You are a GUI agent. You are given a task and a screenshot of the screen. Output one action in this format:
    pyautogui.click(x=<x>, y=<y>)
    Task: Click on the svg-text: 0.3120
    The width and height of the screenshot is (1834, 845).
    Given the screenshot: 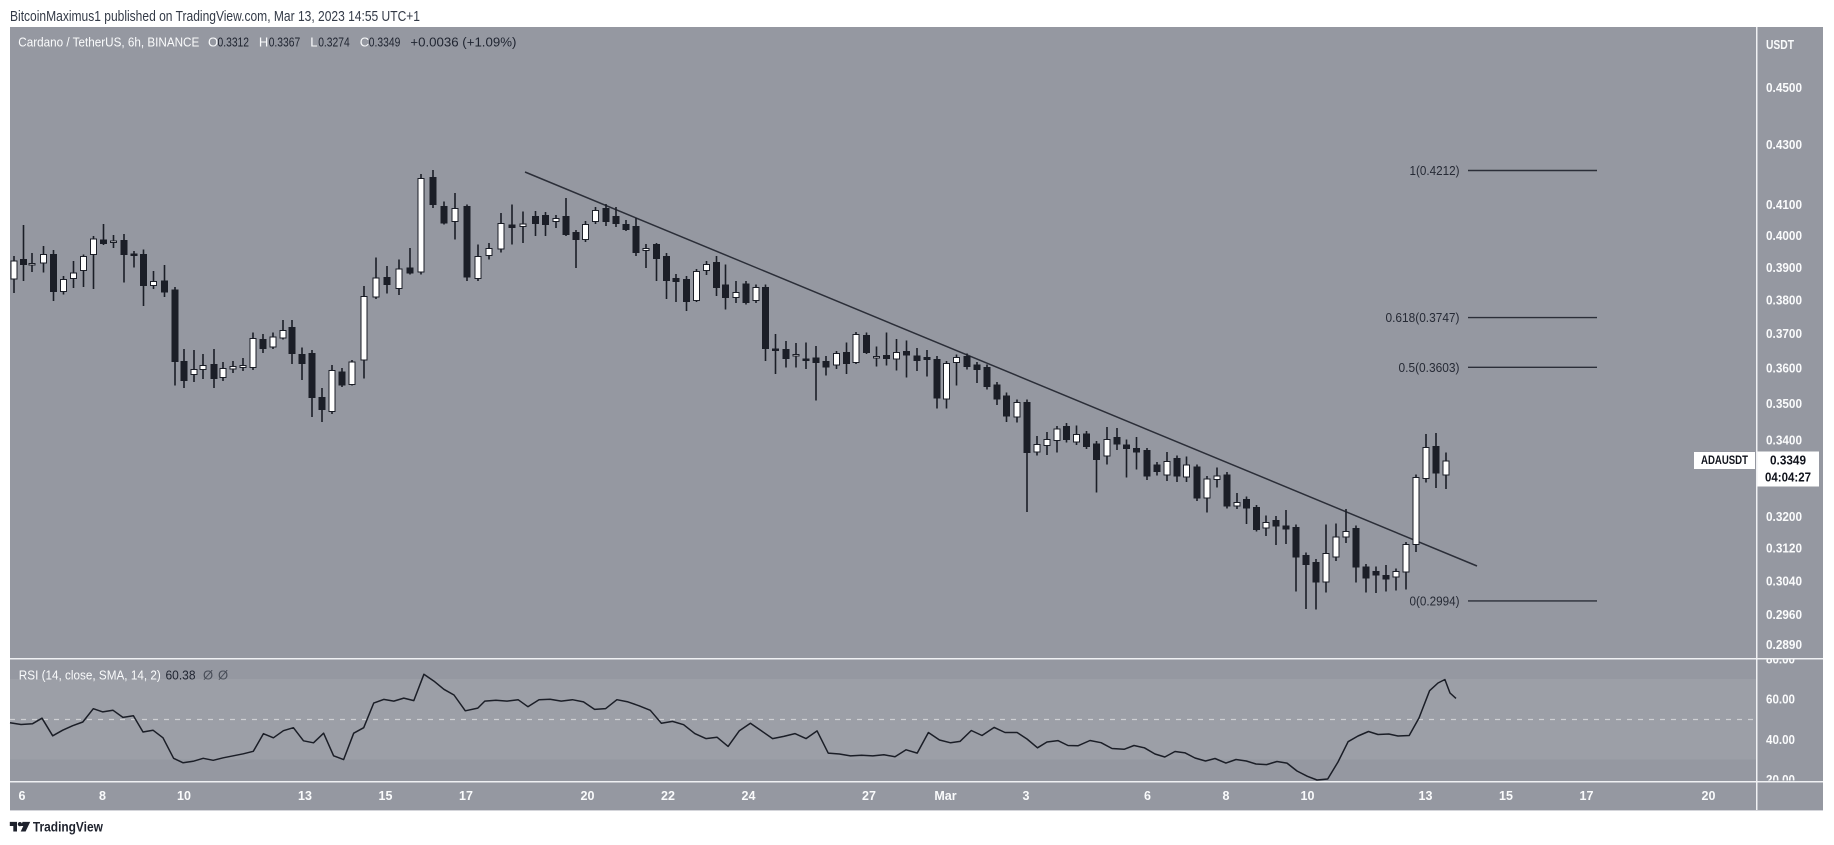 What is the action you would take?
    pyautogui.click(x=1784, y=549)
    